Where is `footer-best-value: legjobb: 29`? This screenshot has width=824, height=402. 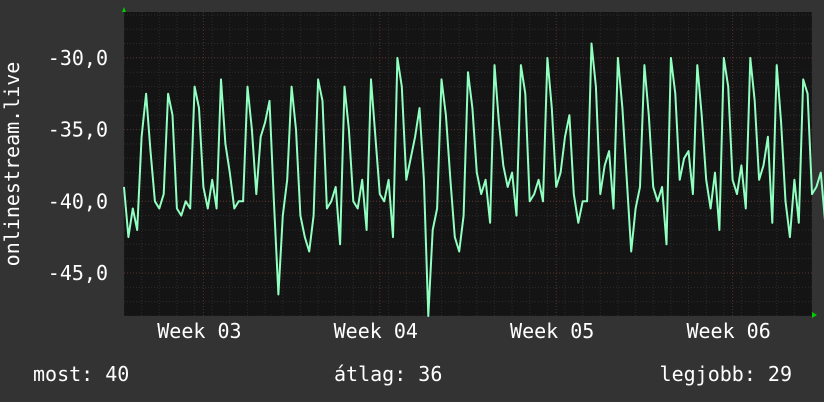 footer-best-value: legjobb: 29 is located at coordinates (725, 374).